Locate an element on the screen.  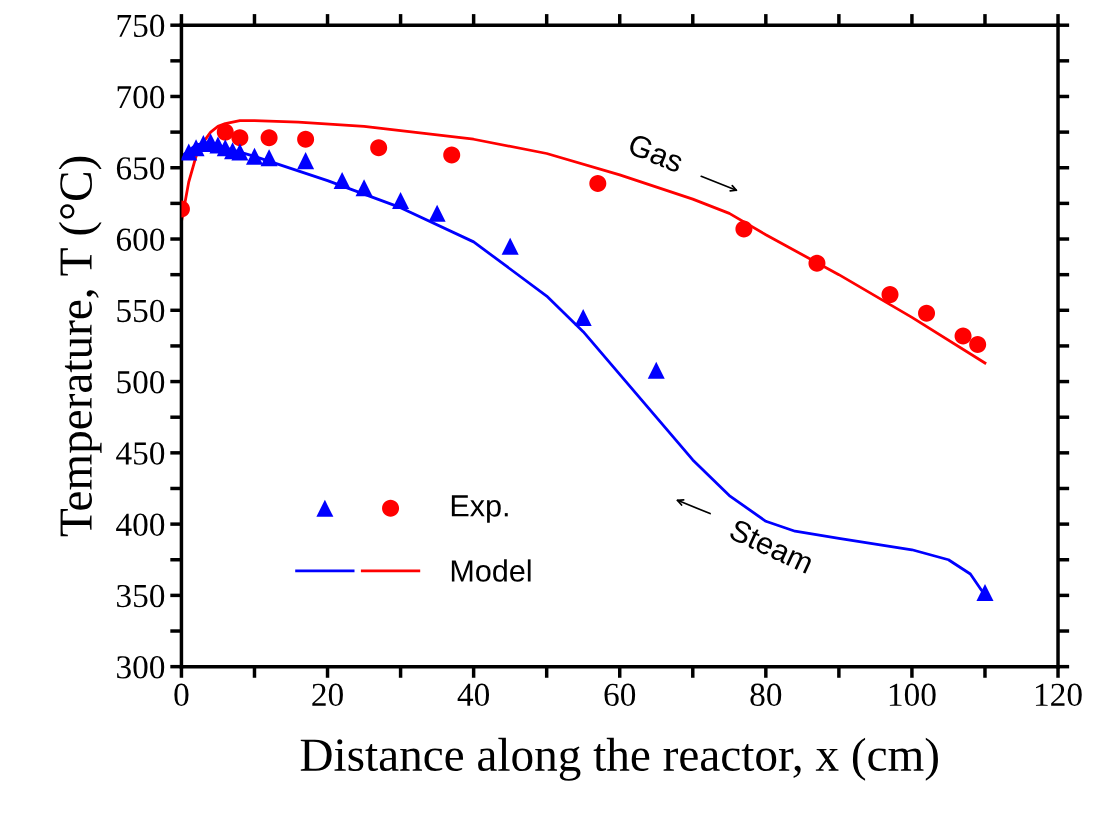
annotation: Gas is located at coordinates (656, 153).